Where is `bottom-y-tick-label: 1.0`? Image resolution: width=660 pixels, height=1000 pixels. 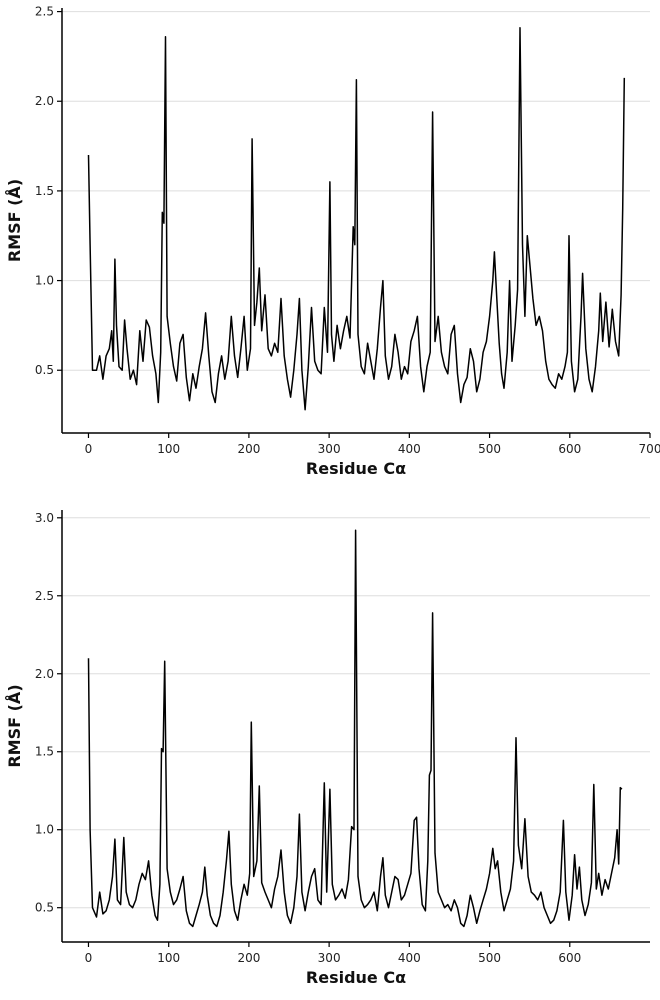 bottom-y-tick-label: 1.0 is located at coordinates (44, 830).